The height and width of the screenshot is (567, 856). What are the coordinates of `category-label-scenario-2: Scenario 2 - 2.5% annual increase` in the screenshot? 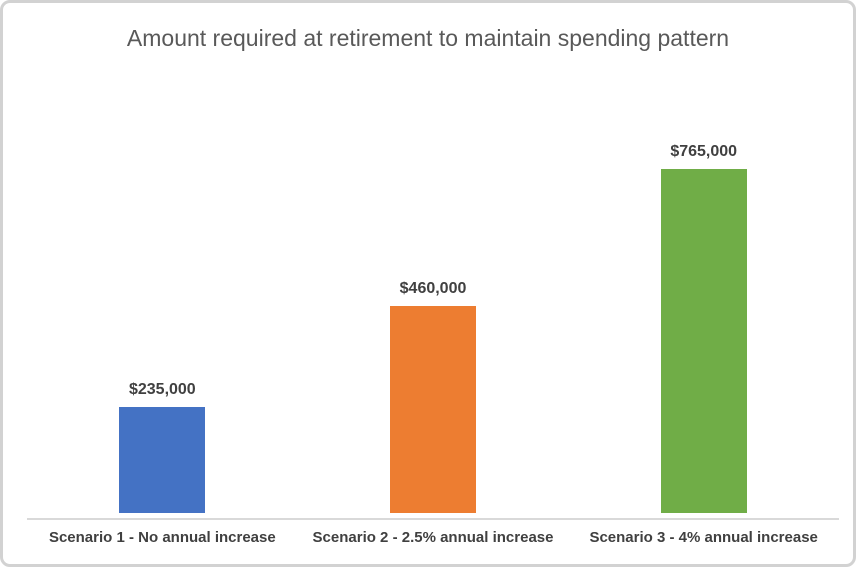 It's located at (433, 537).